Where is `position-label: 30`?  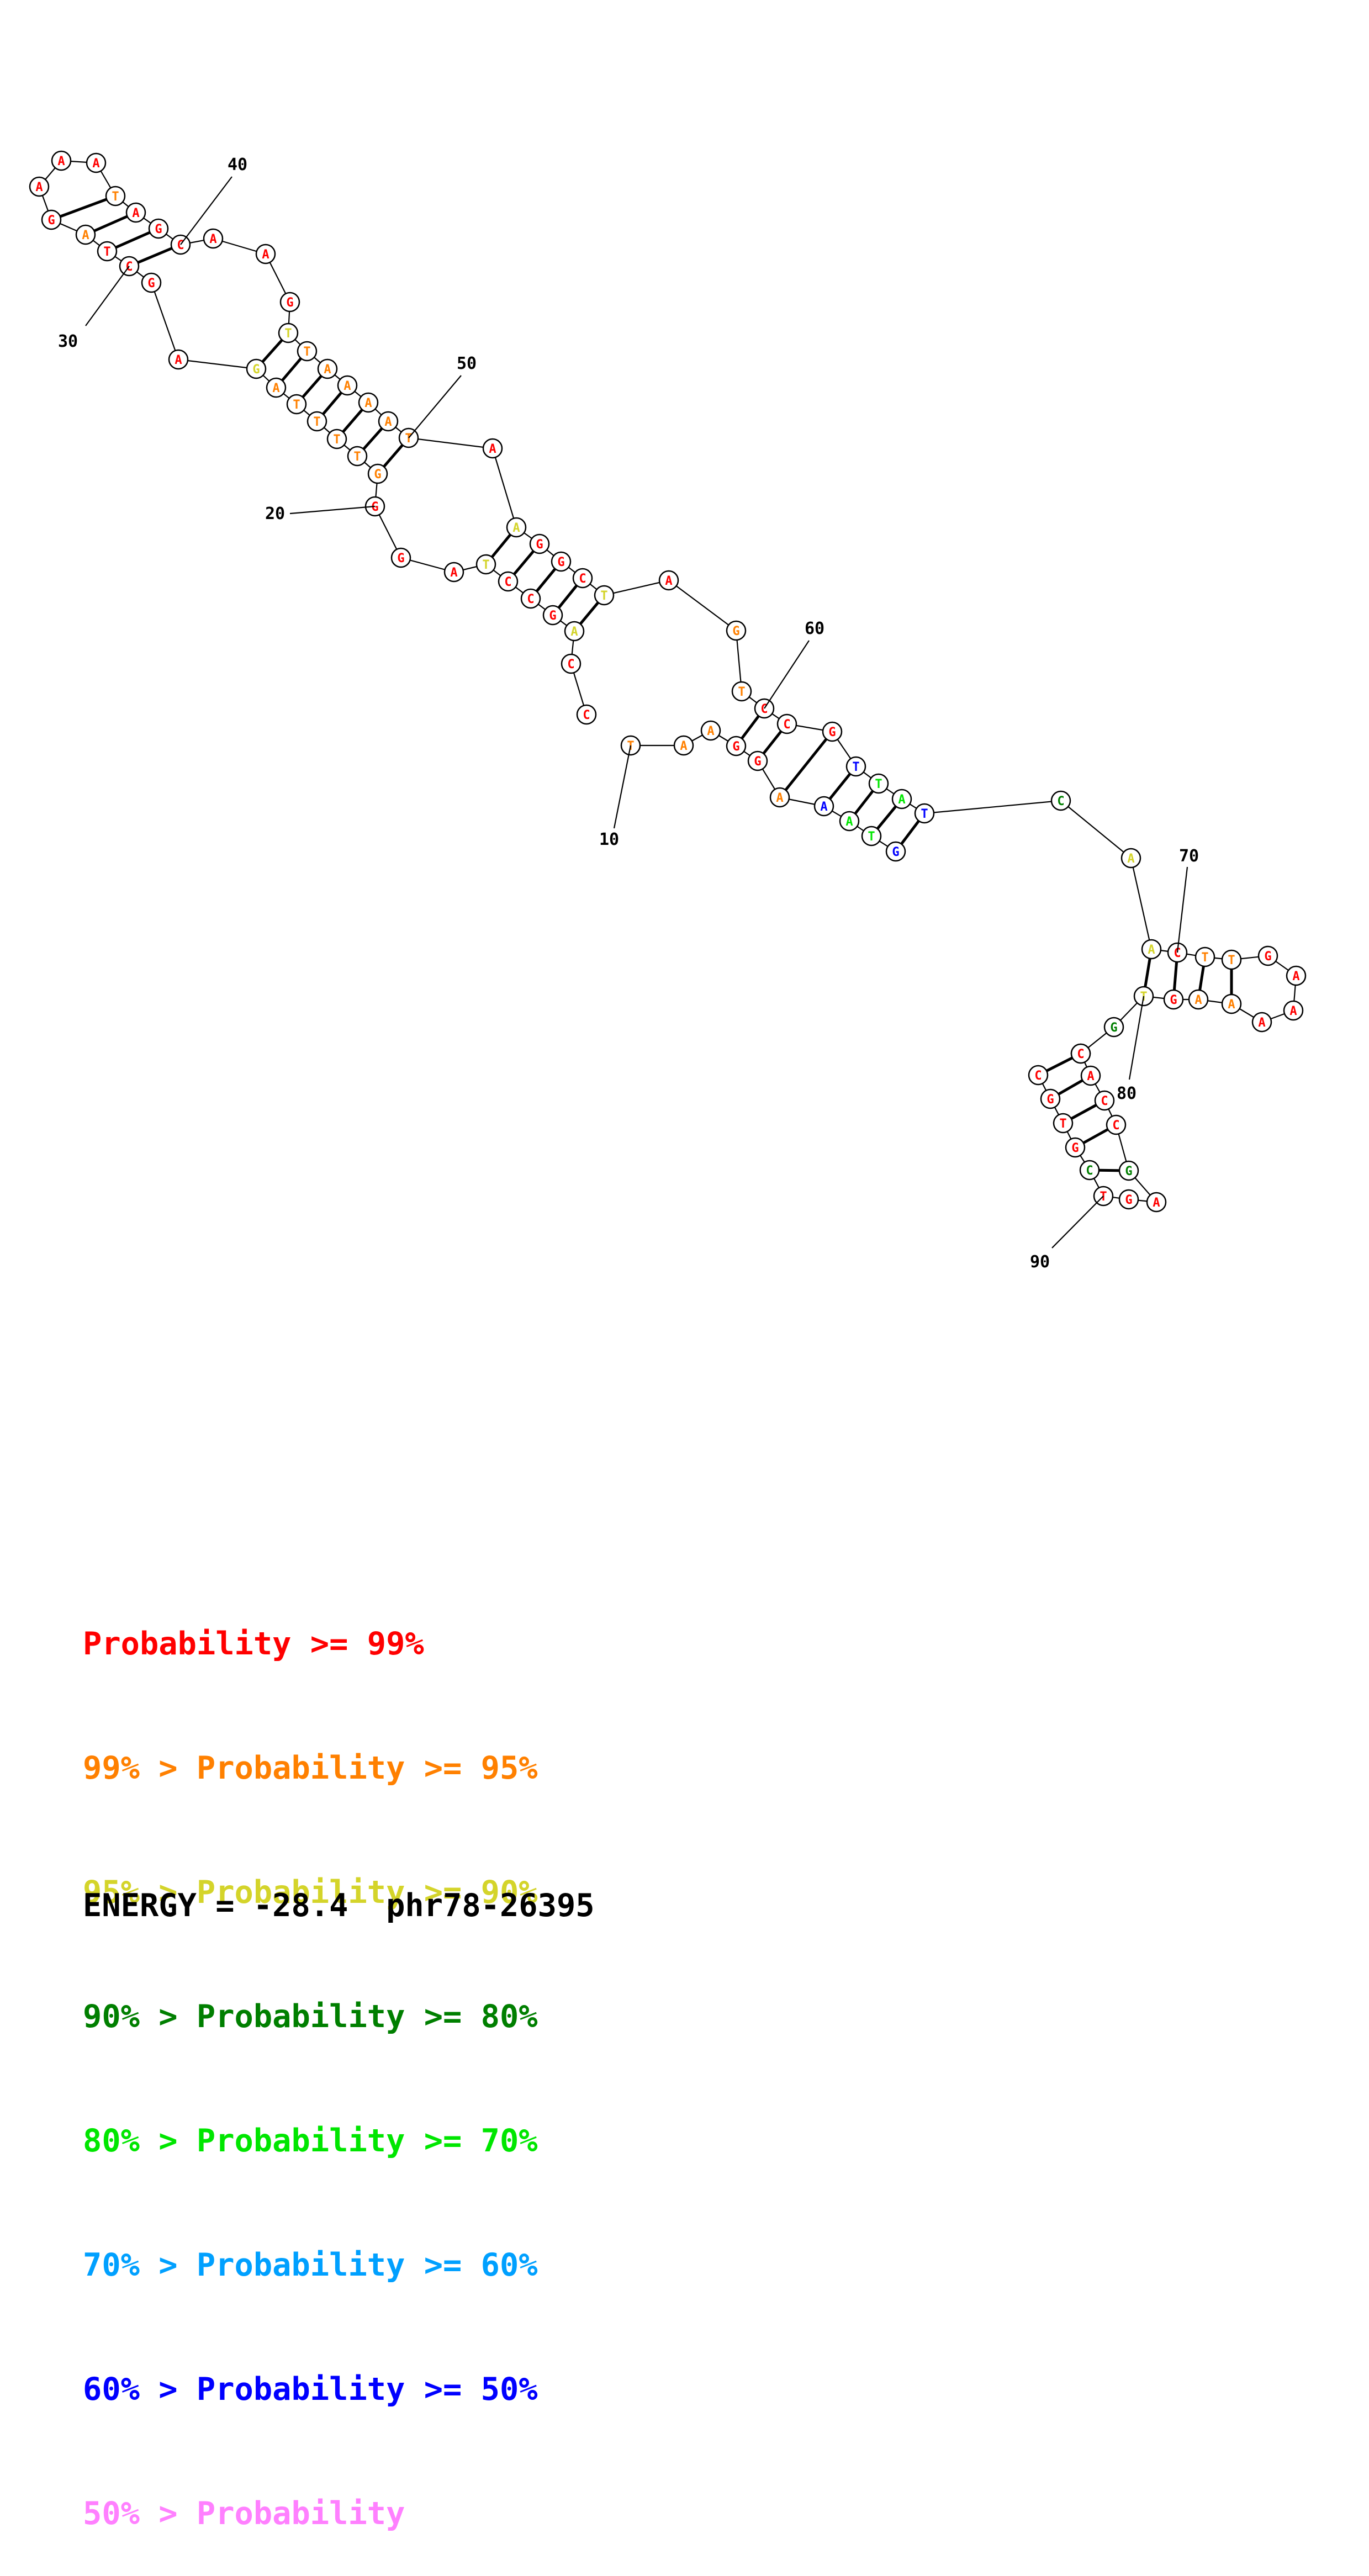
position-label: 30 is located at coordinates (68, 341).